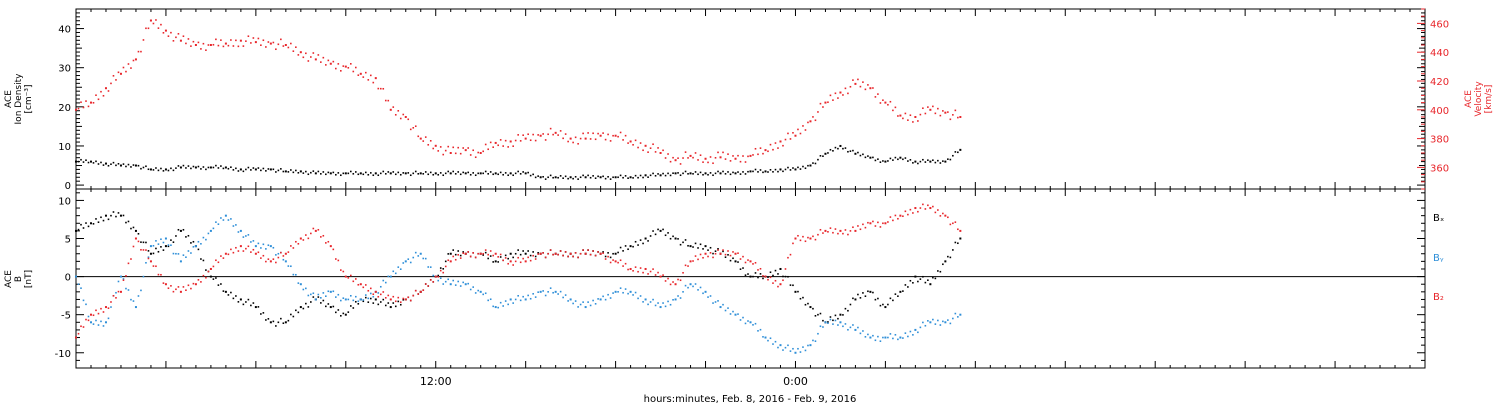  I want to click on density-axis-title-line: ACE, so click(9, 99).